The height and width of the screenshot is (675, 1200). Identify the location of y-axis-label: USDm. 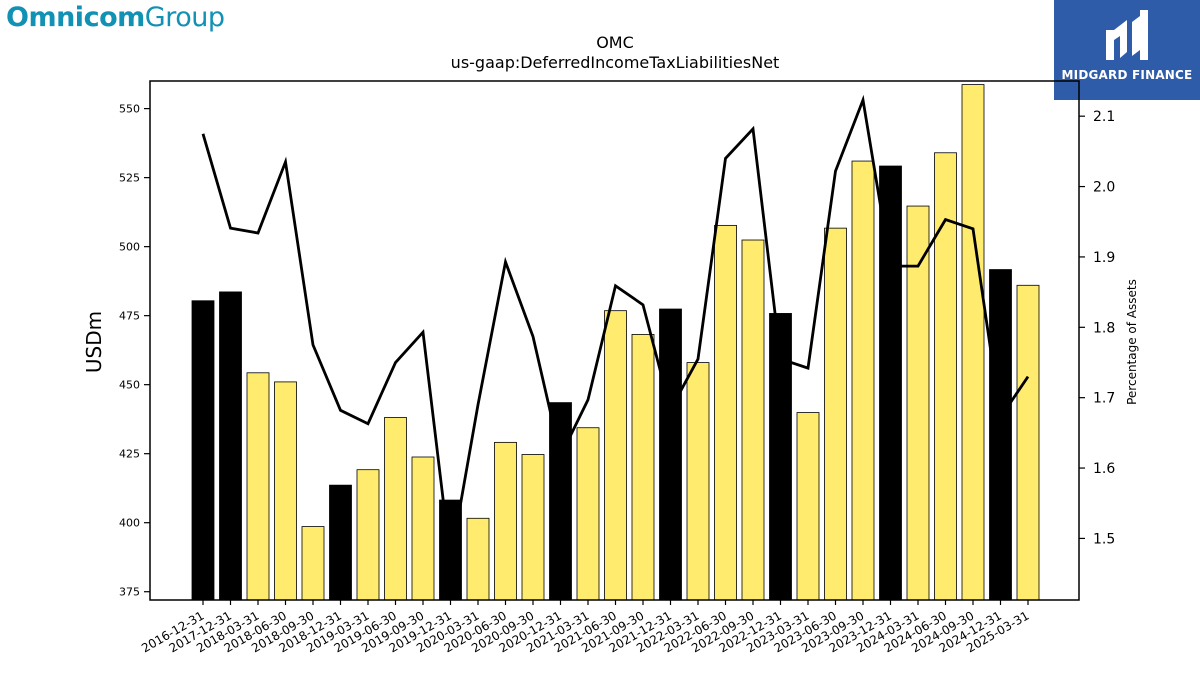
(94, 342).